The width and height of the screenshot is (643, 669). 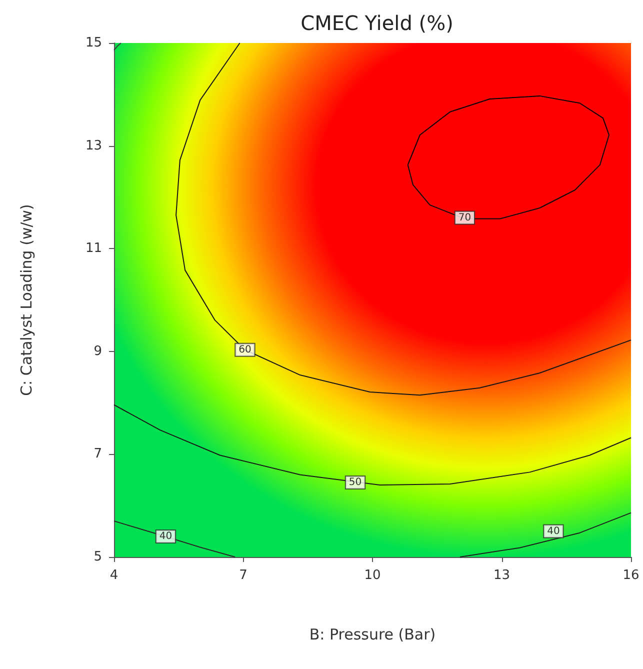 What do you see at coordinates (377, 23) in the screenshot?
I see `chart-title: CMEC Yield (%)` at bounding box center [377, 23].